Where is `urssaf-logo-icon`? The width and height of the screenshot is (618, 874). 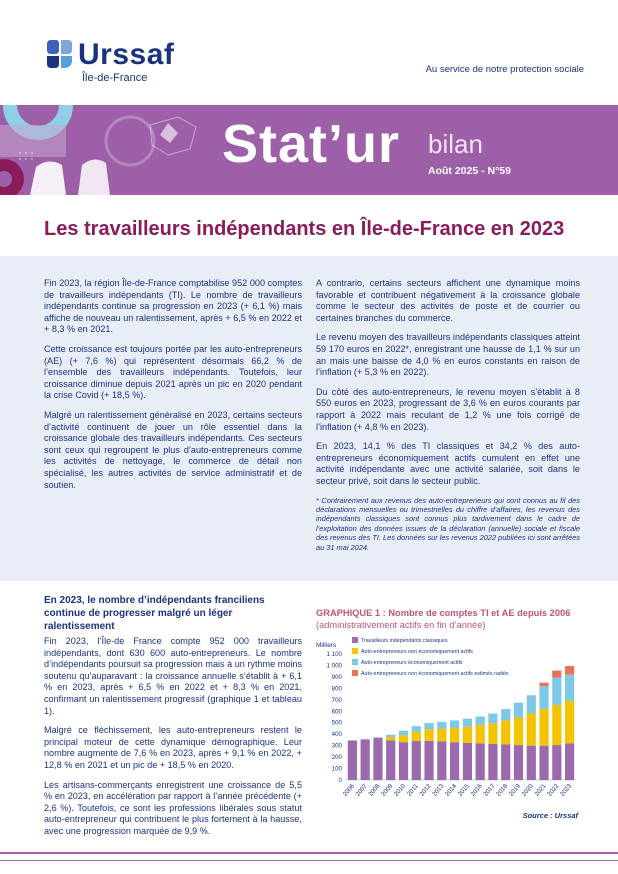
urssaf-logo-icon is located at coordinates (59, 54).